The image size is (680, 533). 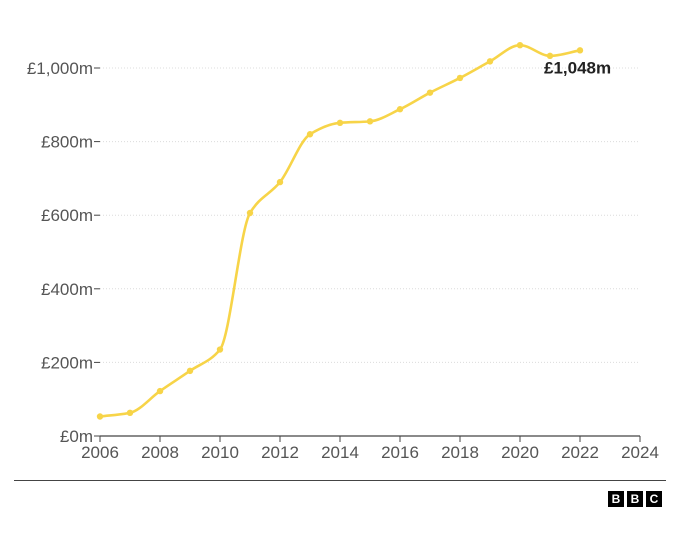 What do you see at coordinates (370, 448) in the screenshot?
I see `x-axis: 2006 2008 2010 2012 2014 2016 2018 2020 2022 2024` at bounding box center [370, 448].